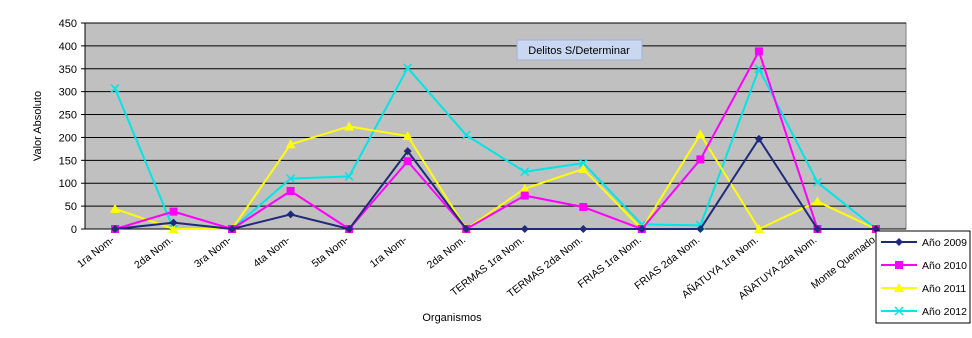 This screenshot has width=972, height=338. Describe the element at coordinates (331, 252) in the screenshot. I see `x-tick-label: 5ta Nom-` at that location.